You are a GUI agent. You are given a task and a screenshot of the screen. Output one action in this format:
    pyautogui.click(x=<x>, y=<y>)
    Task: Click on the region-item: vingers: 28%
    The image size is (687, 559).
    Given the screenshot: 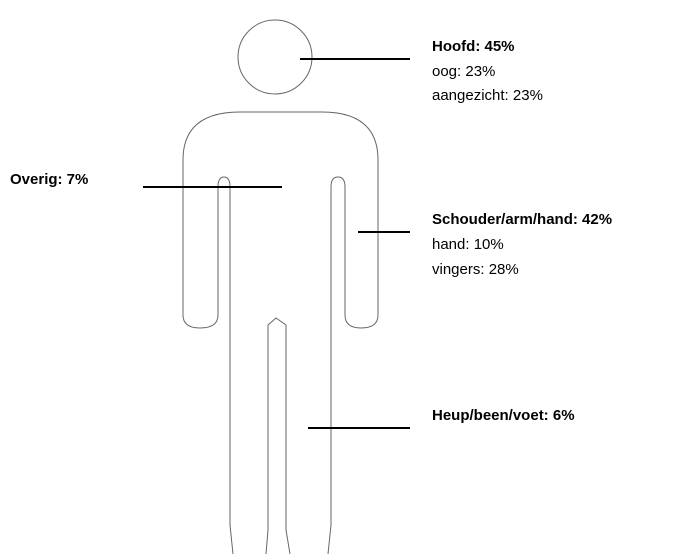 What is the action you would take?
    pyautogui.click(x=475, y=269)
    